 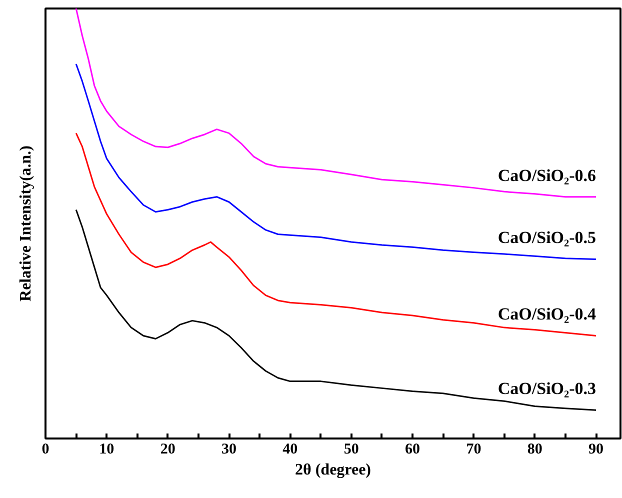 I want to click on x-tick-label: 10, so click(x=106, y=450).